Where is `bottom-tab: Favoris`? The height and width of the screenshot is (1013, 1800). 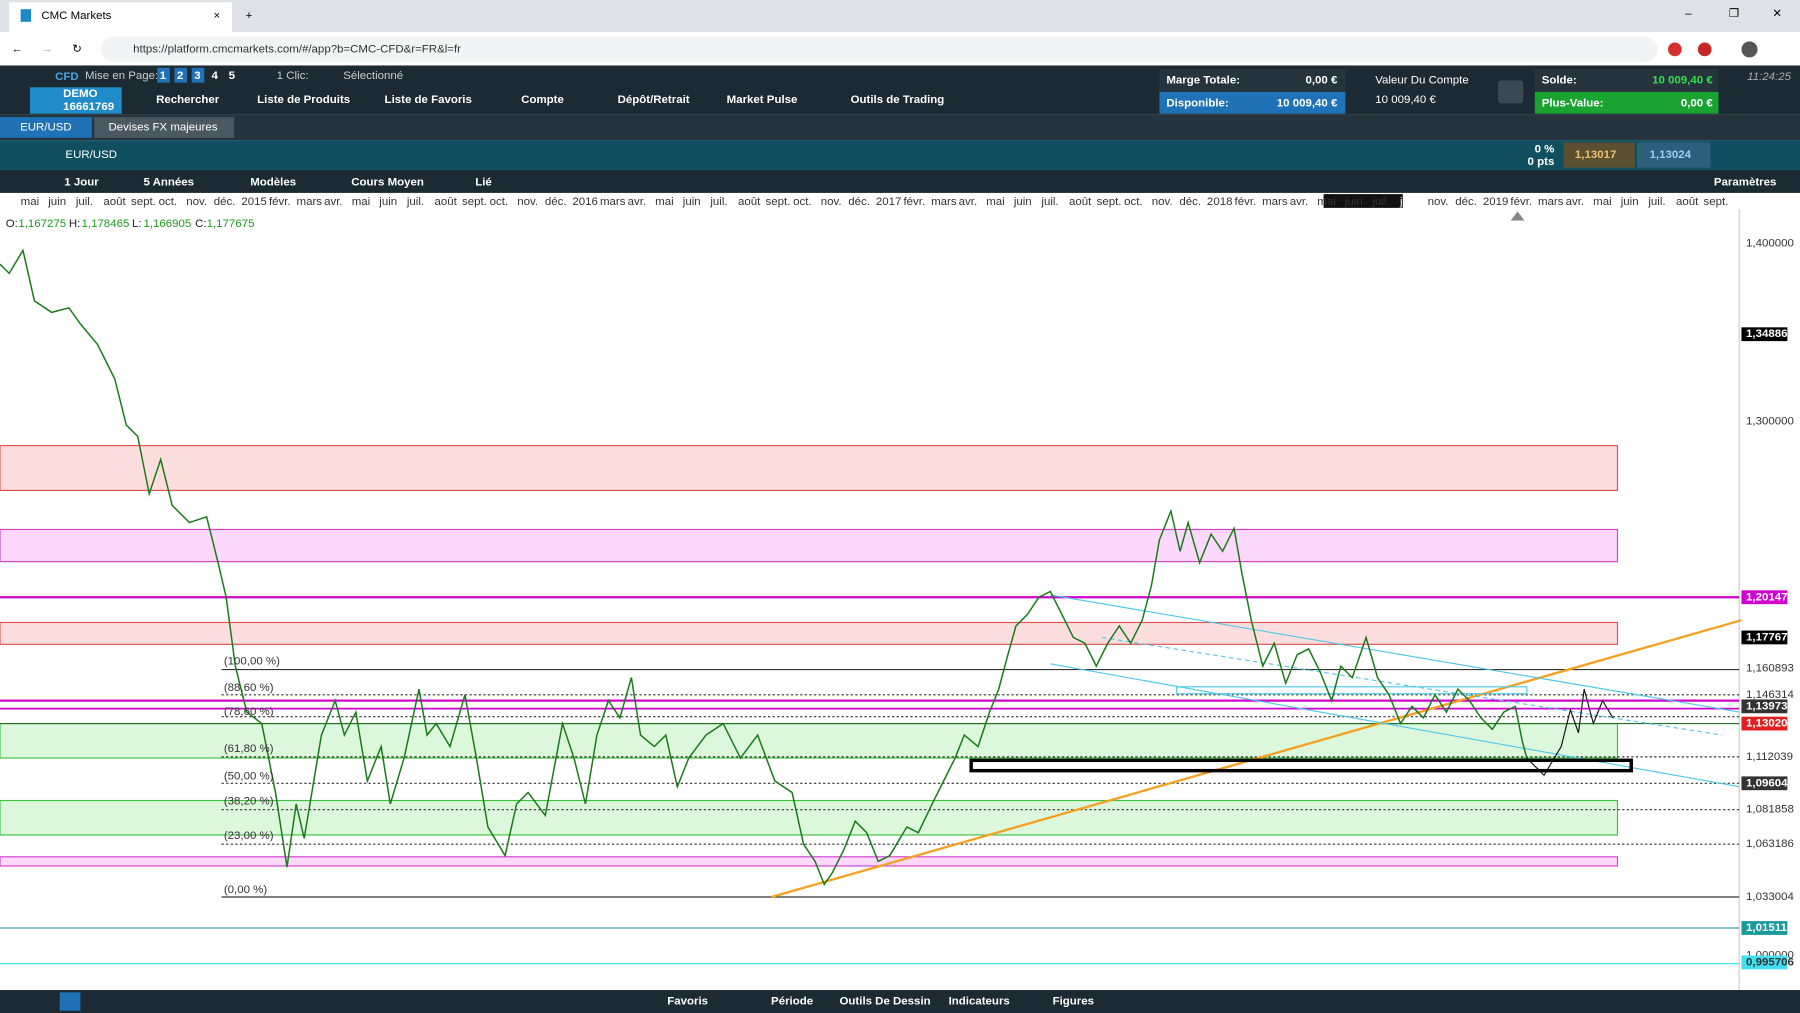
bottom-tab: Favoris is located at coordinates (687, 1002).